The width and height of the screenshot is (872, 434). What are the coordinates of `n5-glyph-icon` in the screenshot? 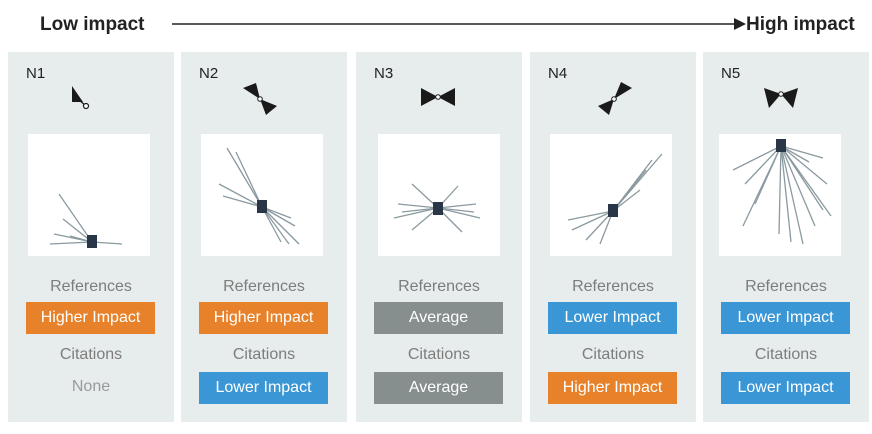 It's located at (781, 98).